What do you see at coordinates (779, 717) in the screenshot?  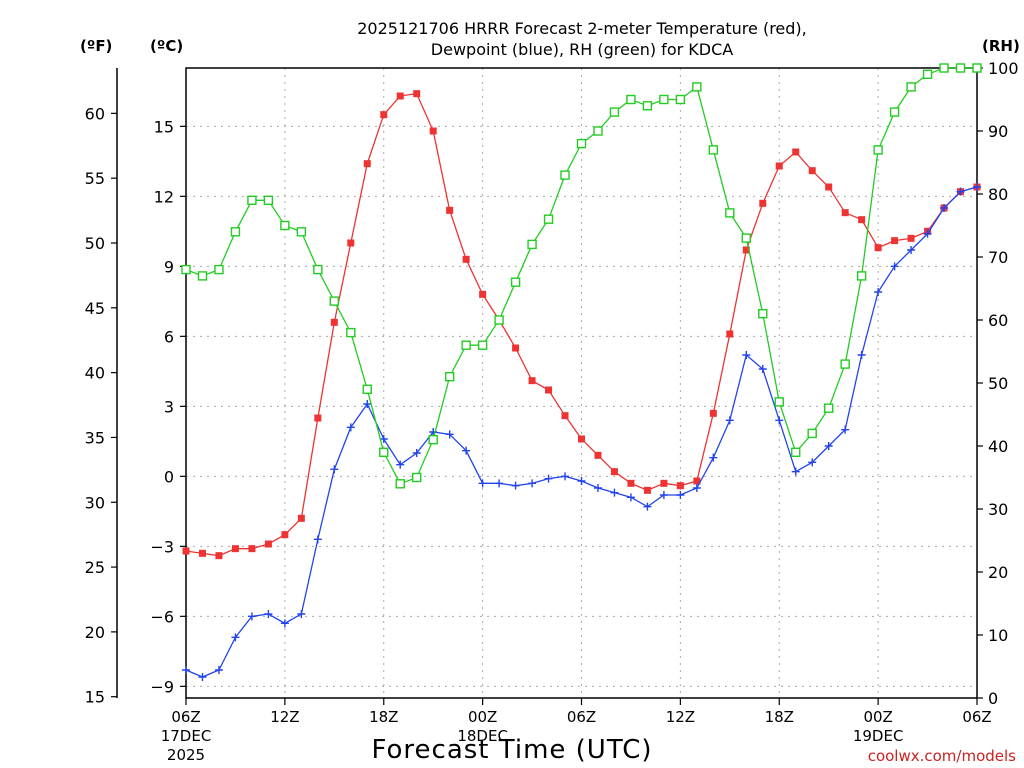 I see `x-tick-label-6: 18Z` at bounding box center [779, 717].